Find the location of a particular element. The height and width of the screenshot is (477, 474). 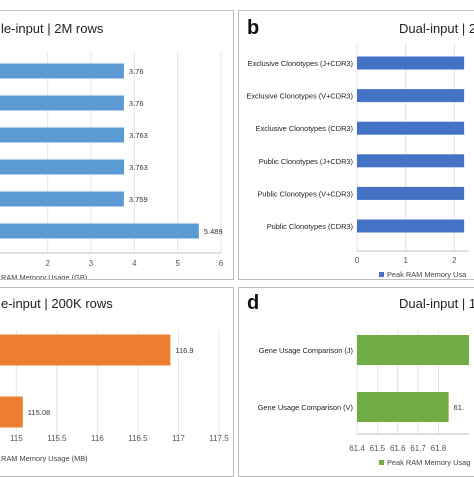

x-tick-label-d: 61.8 is located at coordinates (439, 448).